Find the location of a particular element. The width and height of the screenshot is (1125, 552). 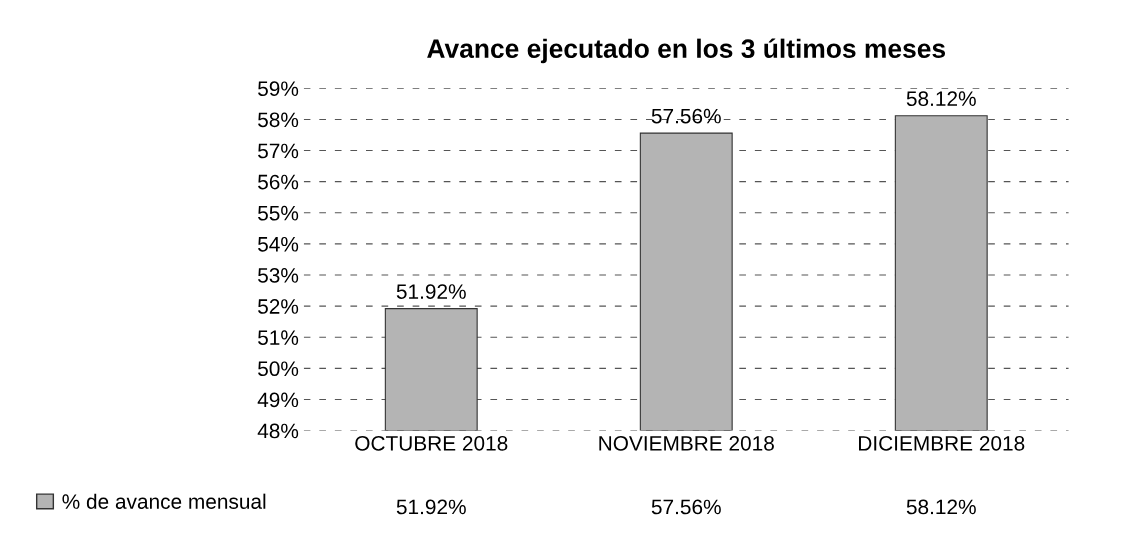

x-tick-label: OCTUBRE 2018 is located at coordinates (431, 443).